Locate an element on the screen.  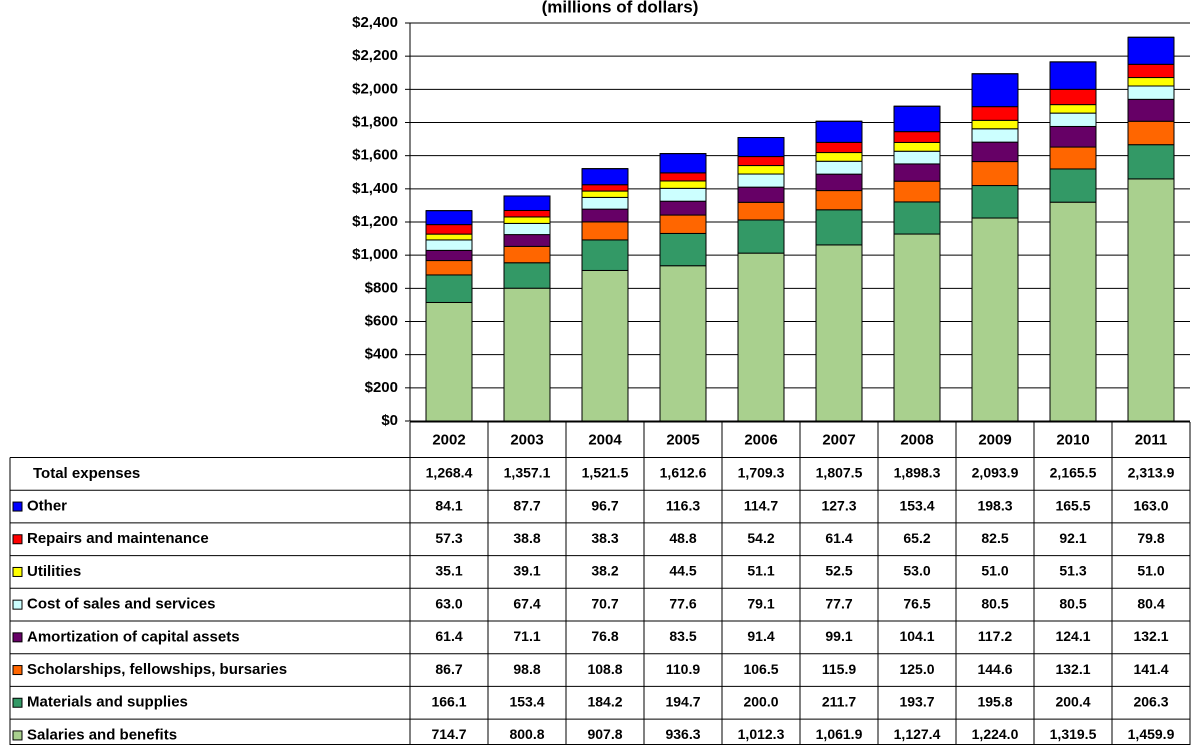
table-cell: 79.8 is located at coordinates (1150, 538).